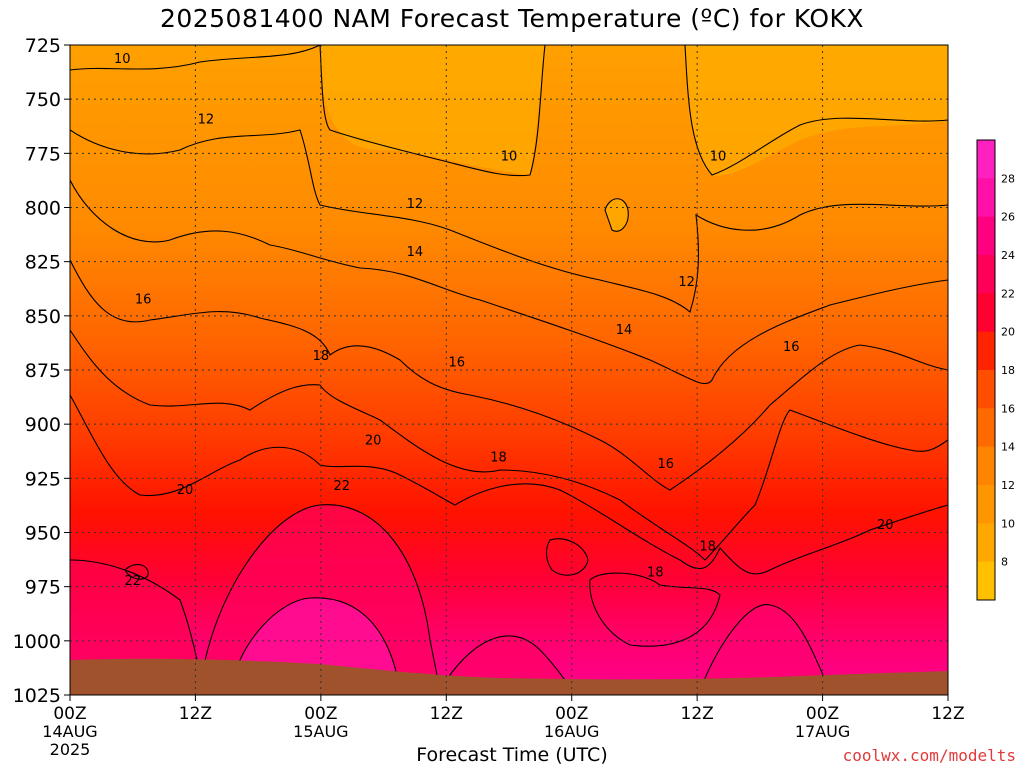  Describe the element at coordinates (43, 46) in the screenshot. I see `y-tick-label: 725` at that location.